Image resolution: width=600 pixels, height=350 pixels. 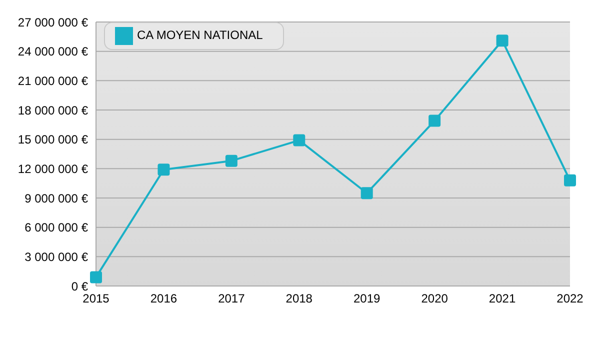 I want to click on x-tick-label: 2020, so click(x=434, y=299).